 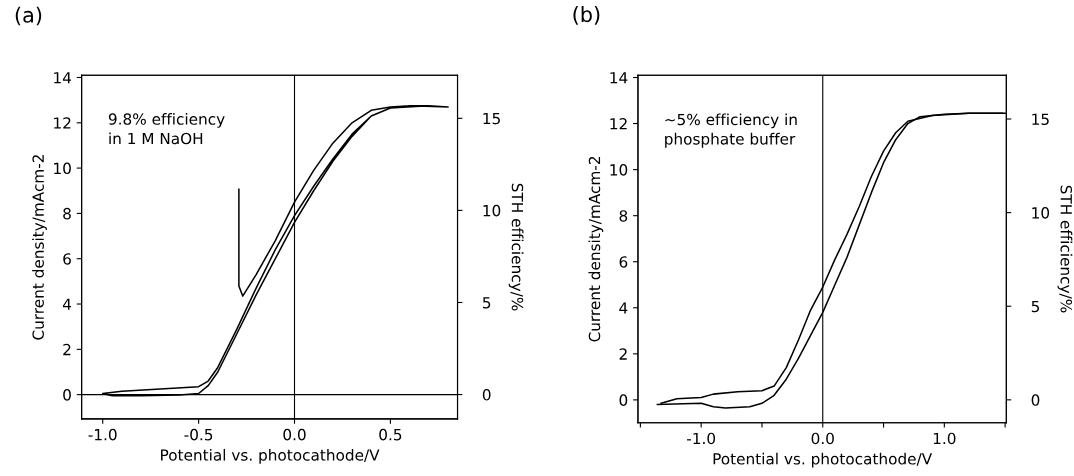 What do you see at coordinates (731, 130) in the screenshot?
I see `annotation: ~5% efficiency in phosphate buffer` at bounding box center [731, 130].